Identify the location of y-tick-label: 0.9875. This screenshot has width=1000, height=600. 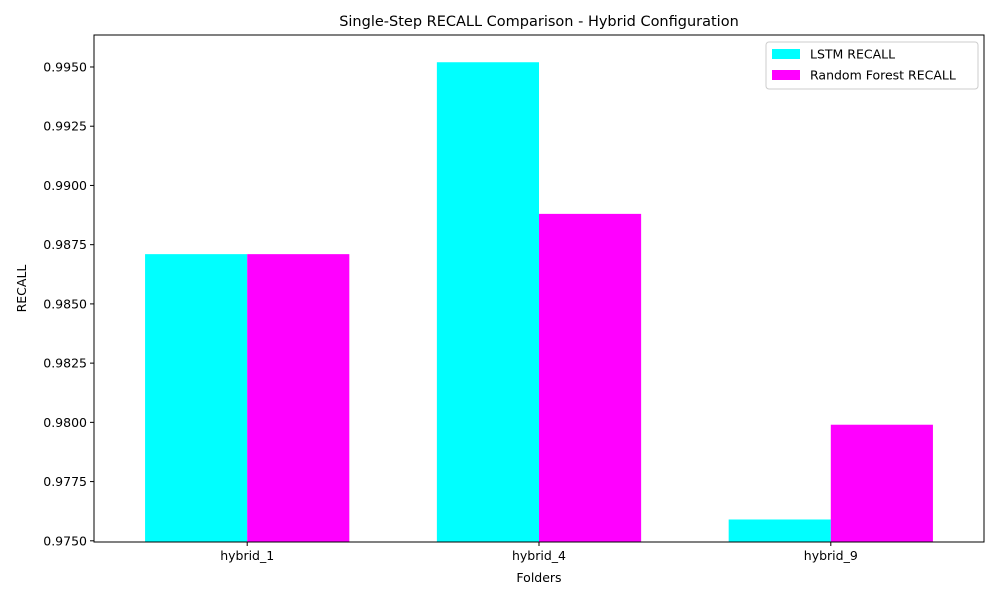
(65, 244).